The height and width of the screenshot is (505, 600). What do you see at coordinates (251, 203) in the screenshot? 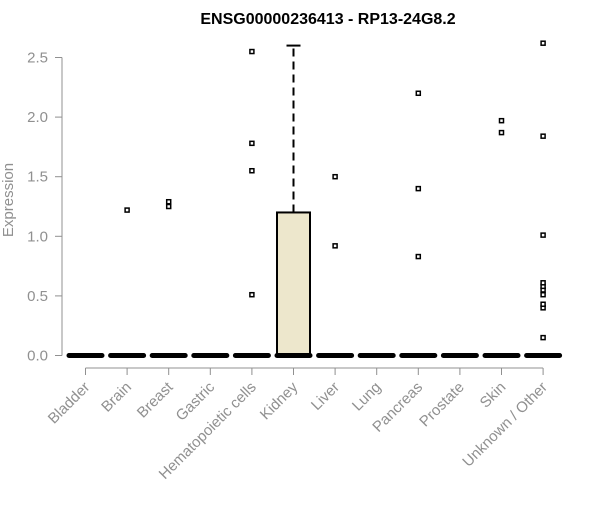
I see `box-group-hematopoietic-cells` at bounding box center [251, 203].